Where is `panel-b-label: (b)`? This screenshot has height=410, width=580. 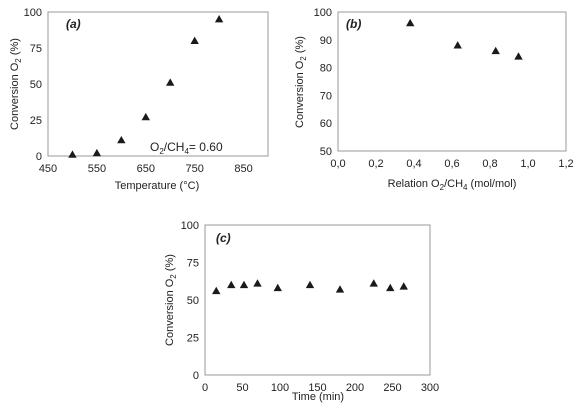 panel-b-label: (b) is located at coordinates (353, 24).